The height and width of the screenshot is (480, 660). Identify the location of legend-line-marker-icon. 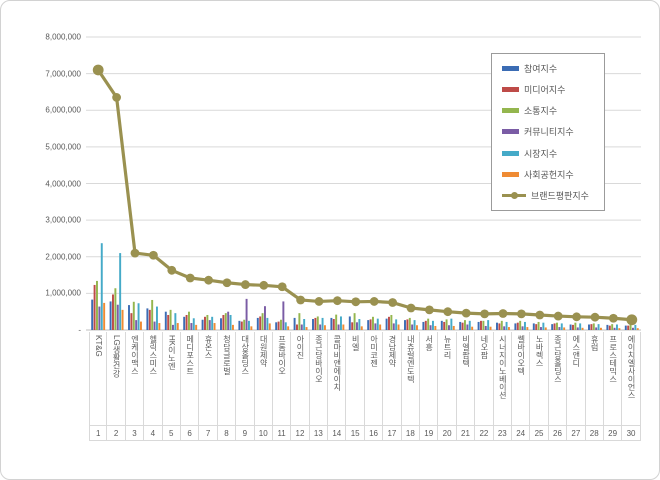
(514, 195).